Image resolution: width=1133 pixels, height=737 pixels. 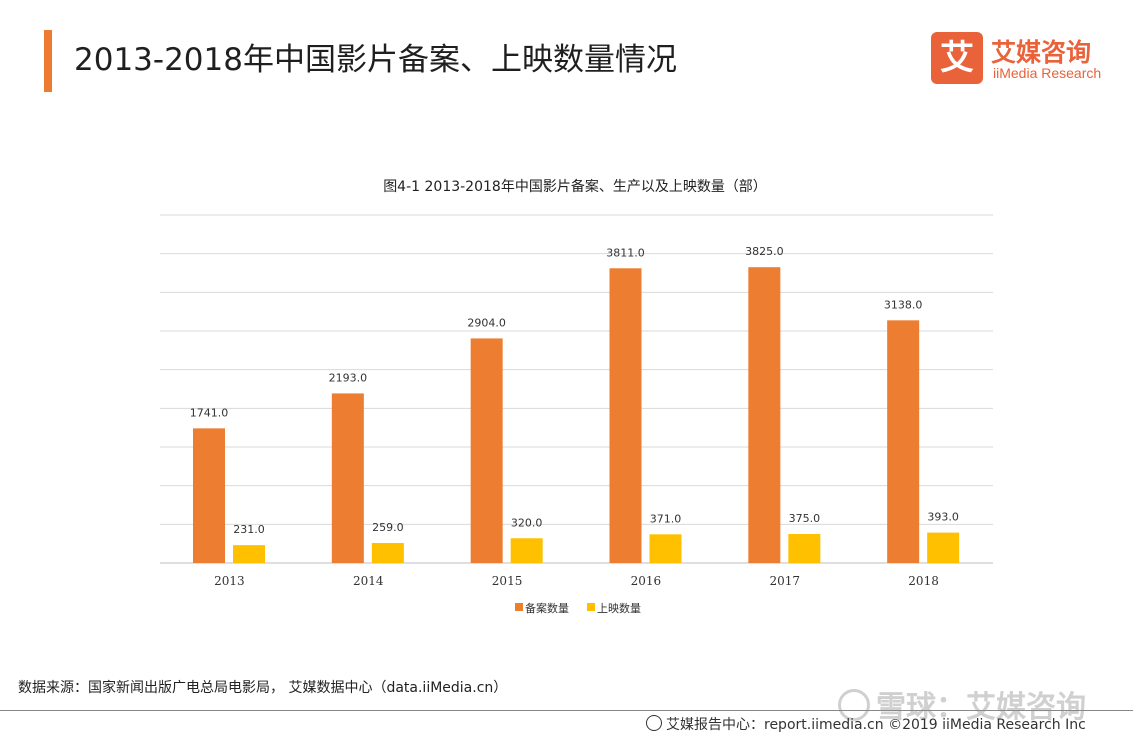 What do you see at coordinates (654, 723) in the screenshot?
I see `globe-icon` at bounding box center [654, 723].